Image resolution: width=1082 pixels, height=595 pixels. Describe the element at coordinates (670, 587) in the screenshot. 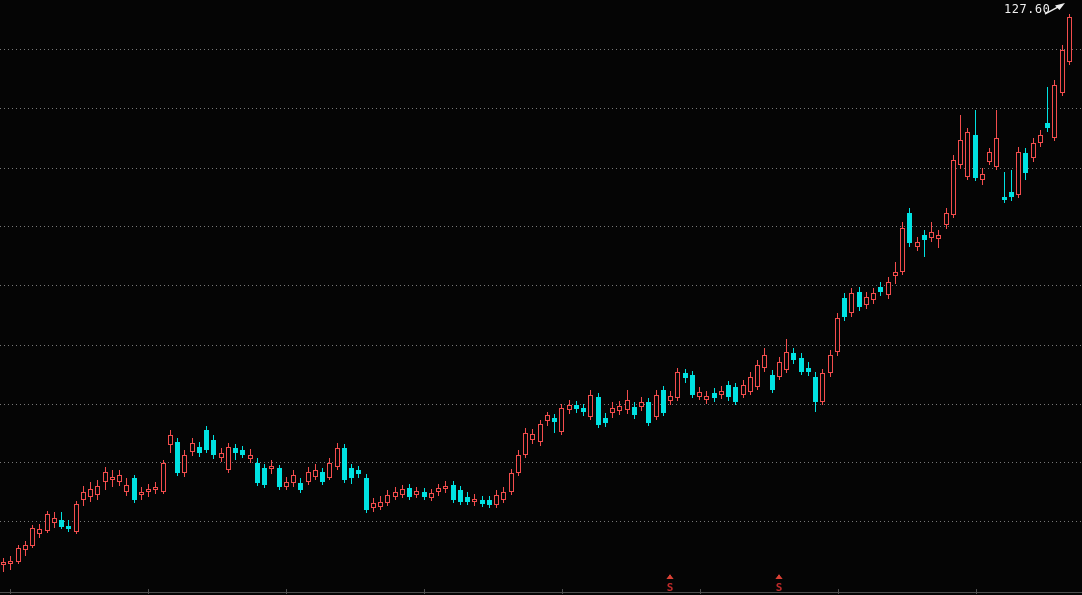

I see `svg-text: S` at that location.